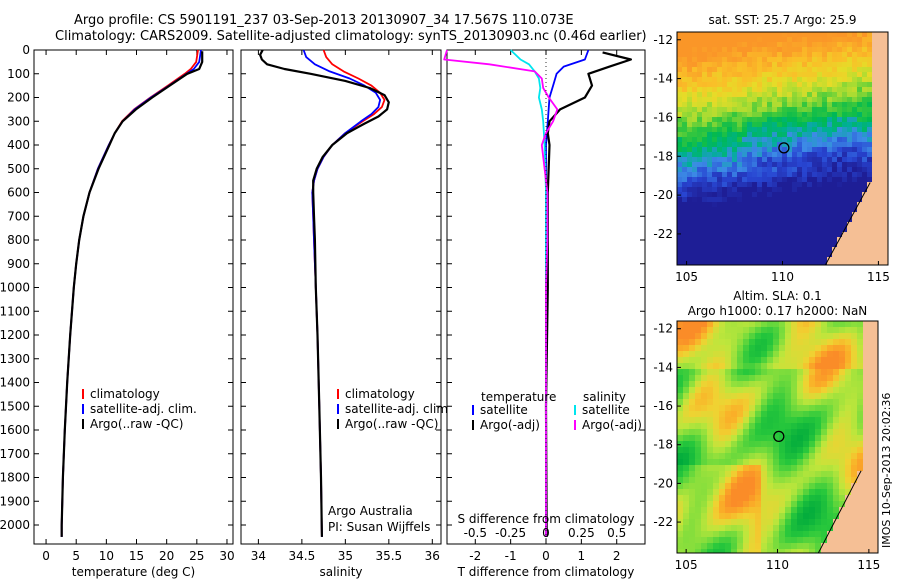 The image size is (900, 580). What do you see at coordinates (663, 234) in the screenshot?
I see `sst_map-ytick-label: -22` at bounding box center [663, 234].